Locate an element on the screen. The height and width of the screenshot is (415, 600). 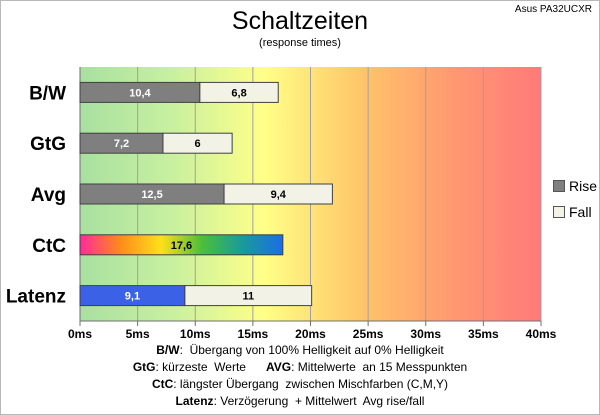
data-label-fall-gtg: 6 is located at coordinates (197, 144).